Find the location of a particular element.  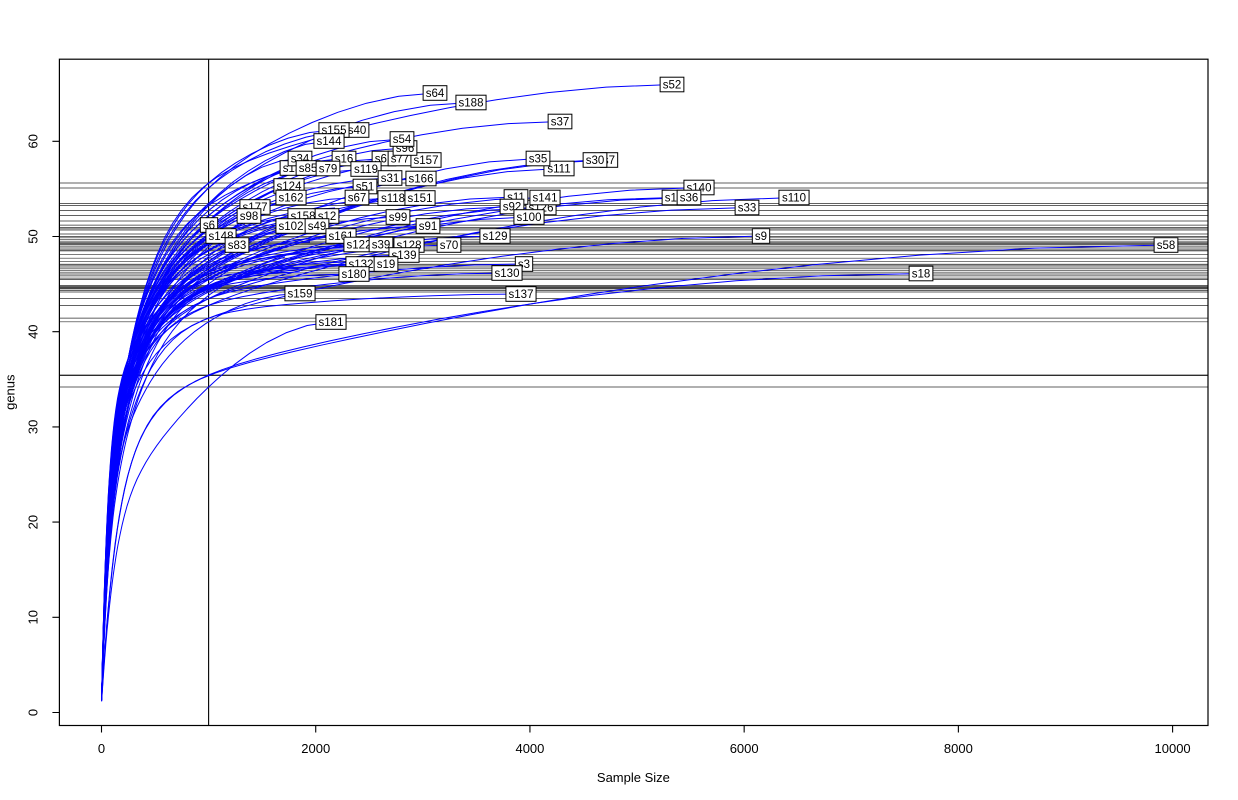

svg-text: s99 is located at coordinates (398, 218).